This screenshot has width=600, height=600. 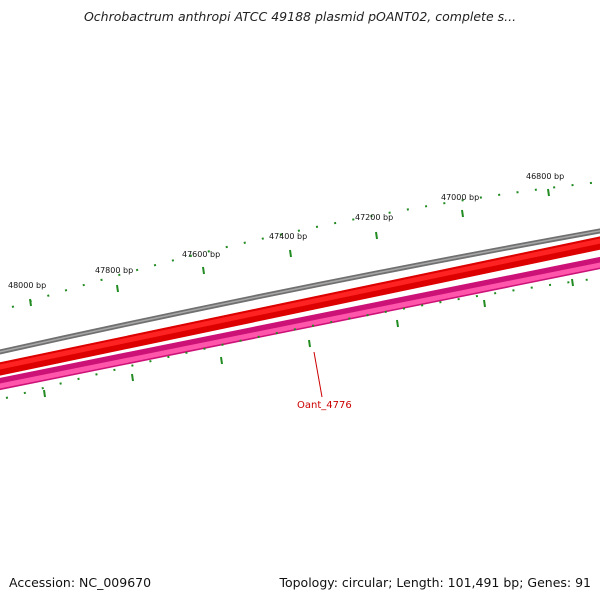 What do you see at coordinates (374, 217) in the screenshot?
I see `ruler-label: 47200 bp` at bounding box center [374, 217].